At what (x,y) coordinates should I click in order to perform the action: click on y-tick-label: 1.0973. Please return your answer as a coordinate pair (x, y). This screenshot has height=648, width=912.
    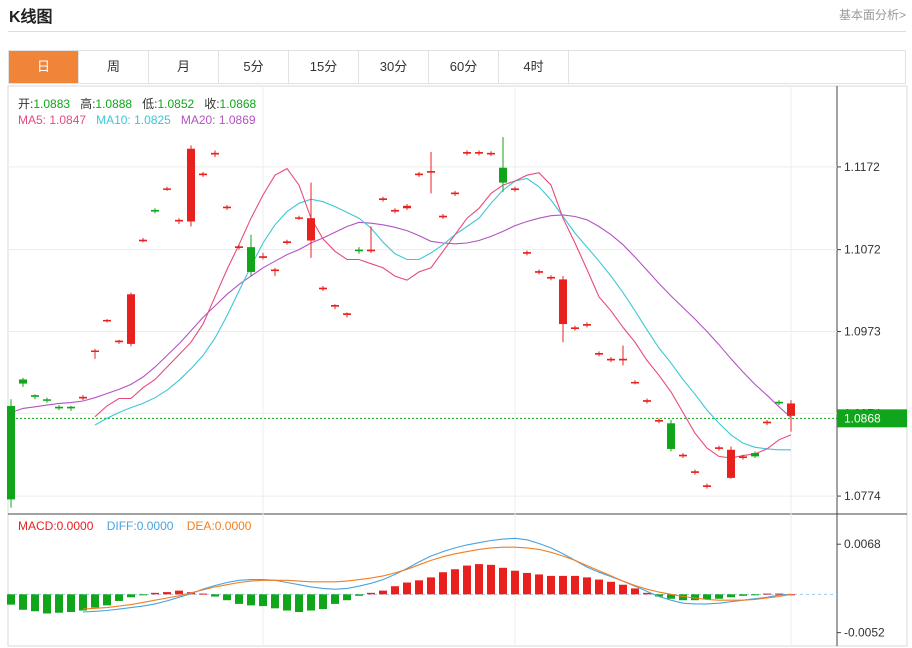
    Looking at the image, I should click on (862, 331).